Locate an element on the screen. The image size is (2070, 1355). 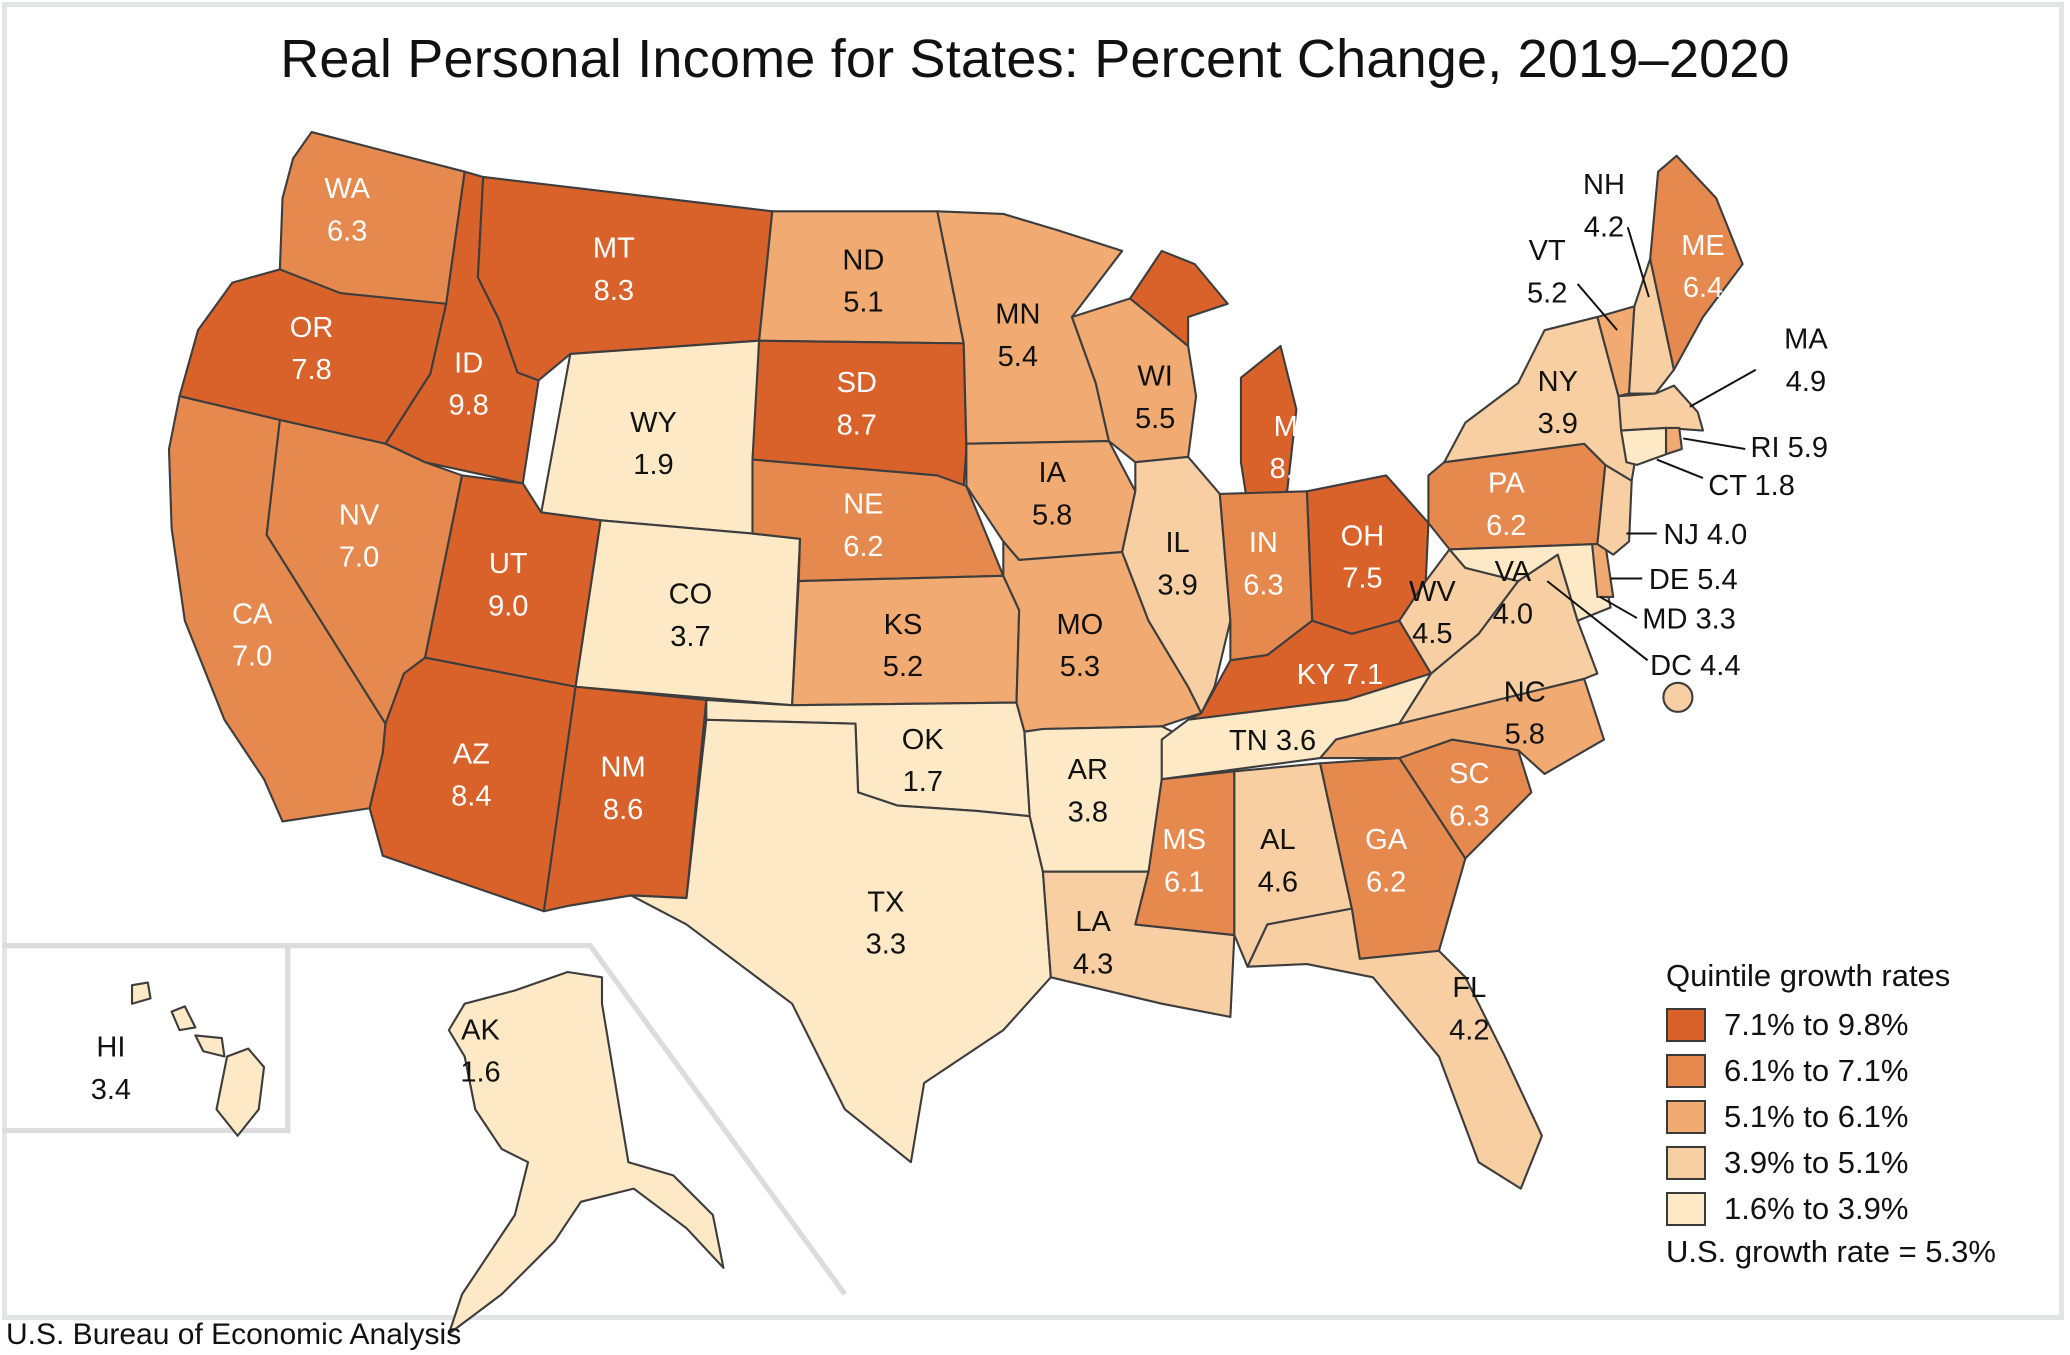
state-AK is located at coordinates (586, 1152).